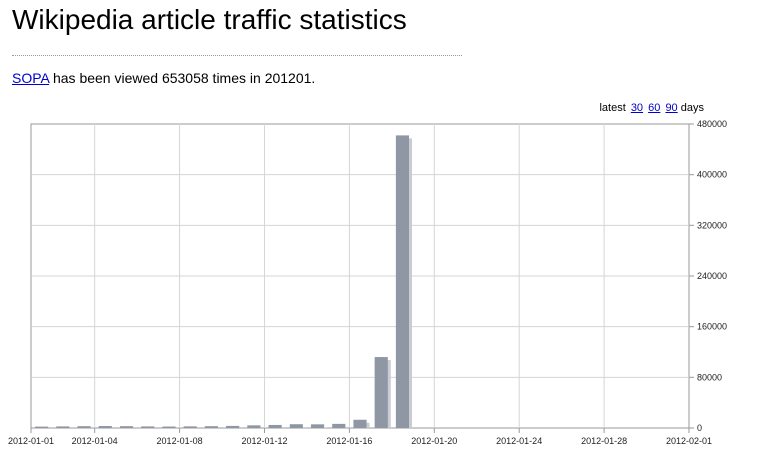 This screenshot has height=456, width=760. Describe the element at coordinates (689, 441) in the screenshot. I see `x-tick-label: 2012-02-01` at that location.